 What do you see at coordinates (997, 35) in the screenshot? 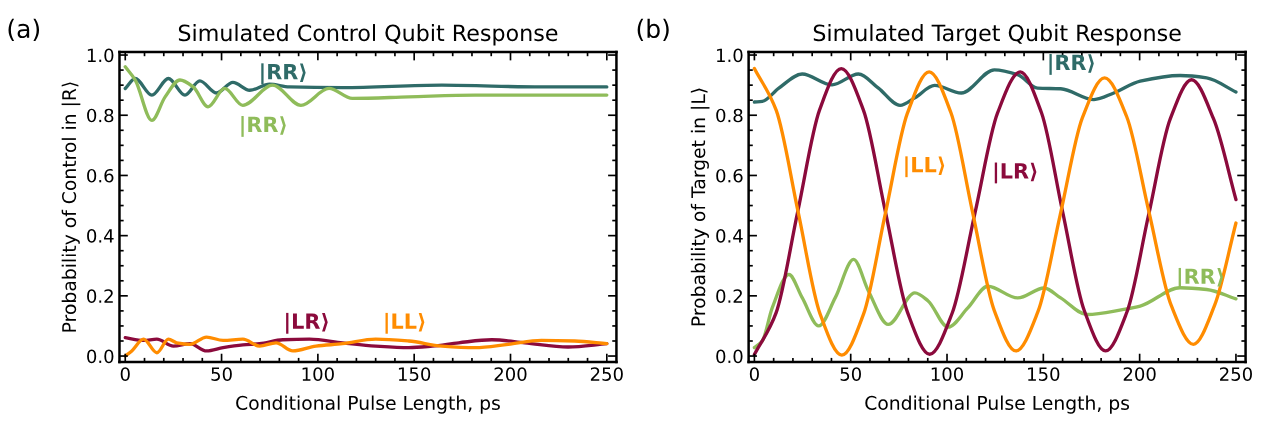
I see `chart-title: Simulated Target Qubit Response` at bounding box center [997, 35].